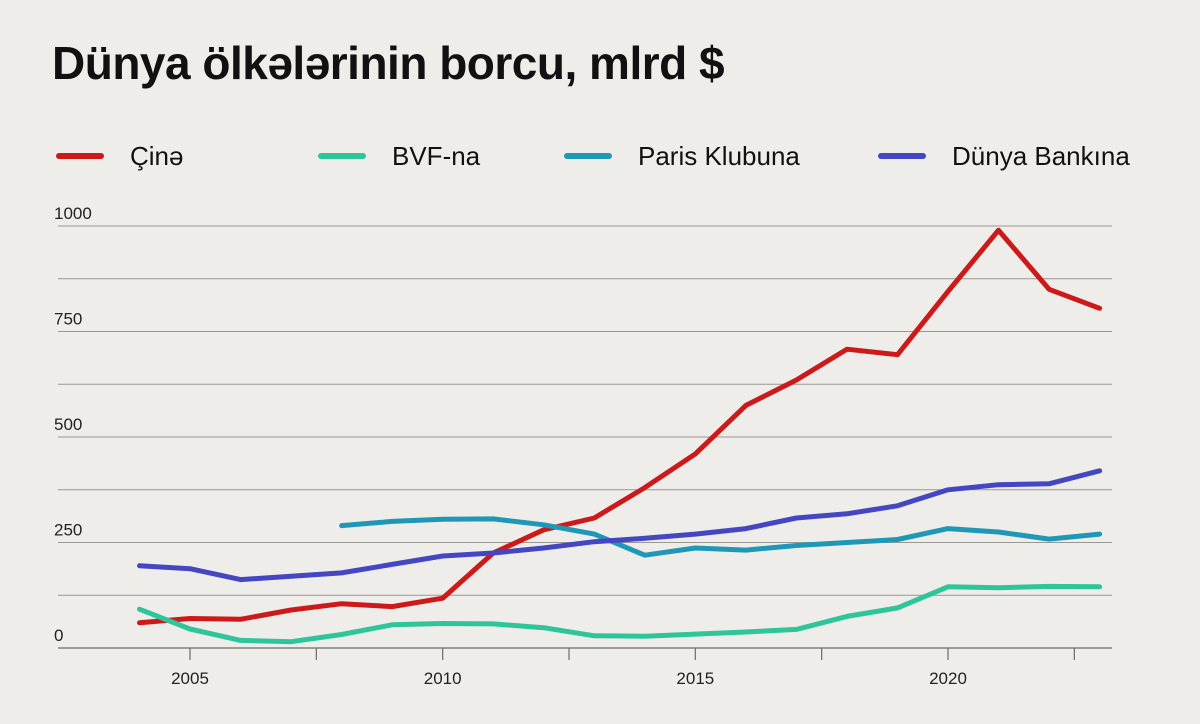 The width and height of the screenshot is (1200, 724). Describe the element at coordinates (588, 156) in the screenshot. I see `legend-swatch-paris` at that location.